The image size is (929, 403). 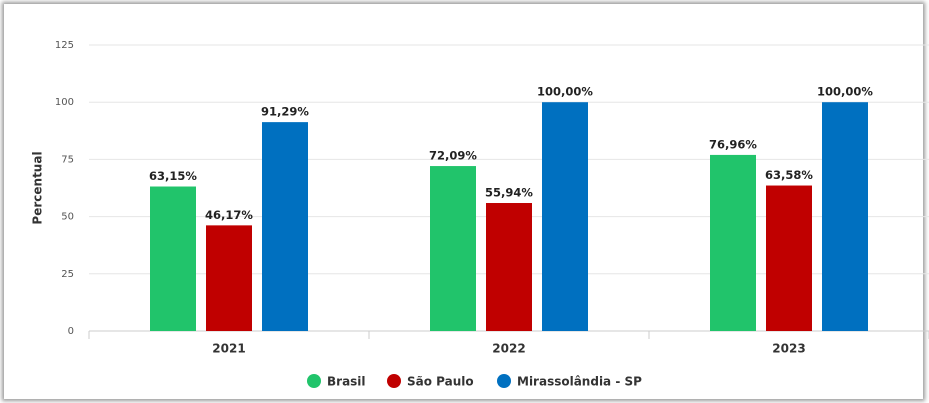 I want to click on data-label: 91,29%, so click(x=285, y=112).